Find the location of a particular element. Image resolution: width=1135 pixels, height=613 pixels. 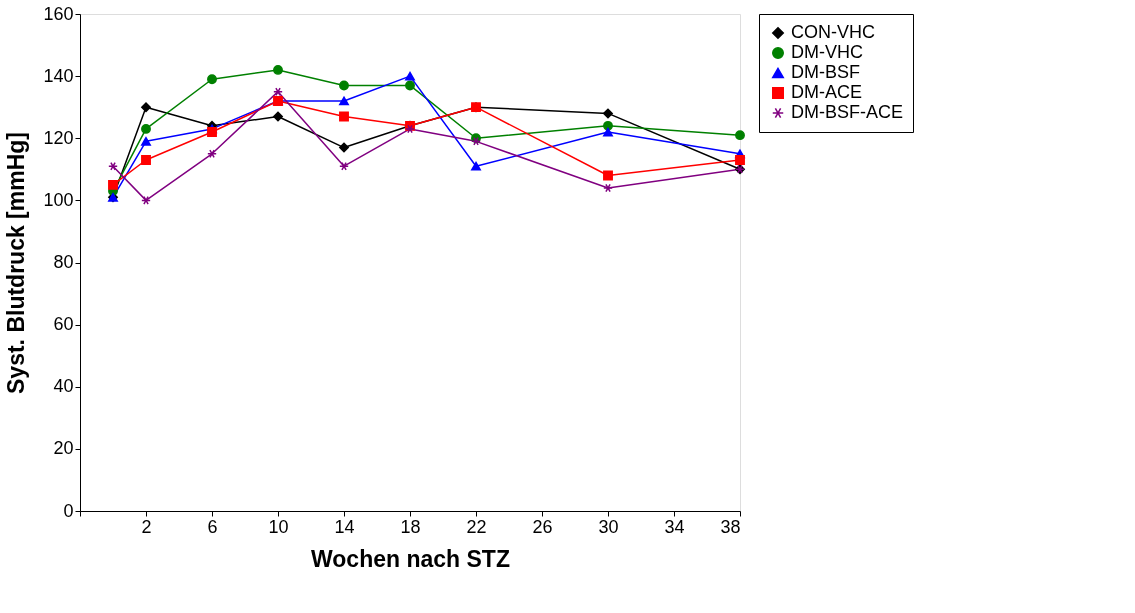

y-tick-label: 0 is located at coordinates (68, 510).